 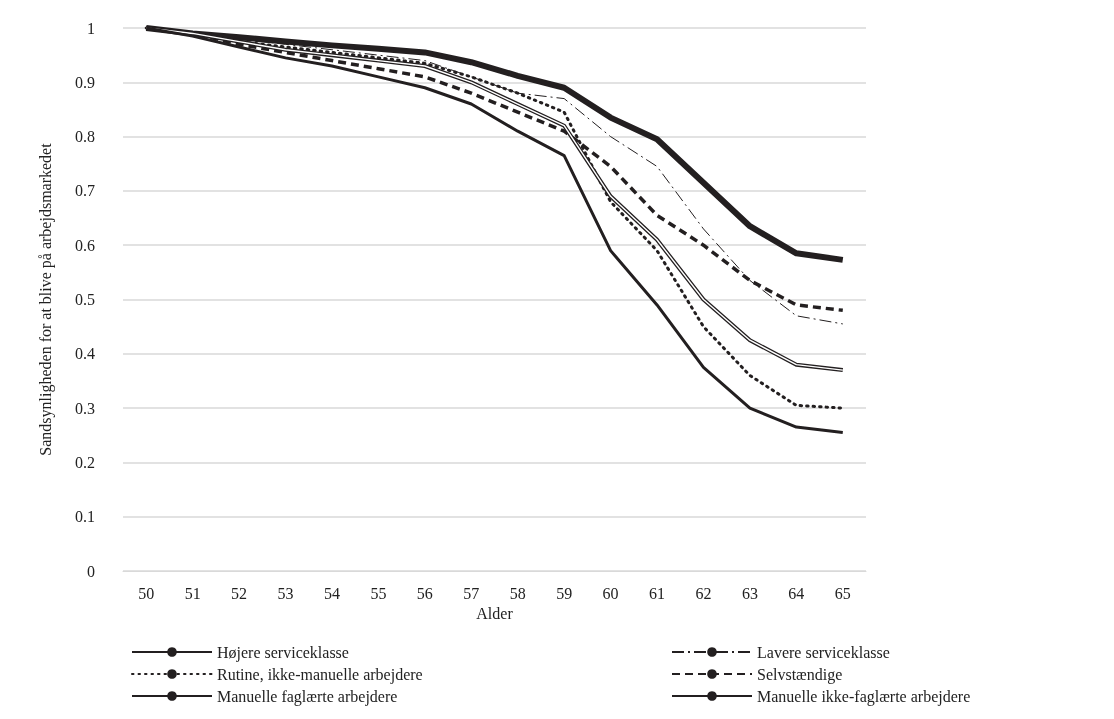 I want to click on x-tick-label: 56, so click(x=424, y=593).